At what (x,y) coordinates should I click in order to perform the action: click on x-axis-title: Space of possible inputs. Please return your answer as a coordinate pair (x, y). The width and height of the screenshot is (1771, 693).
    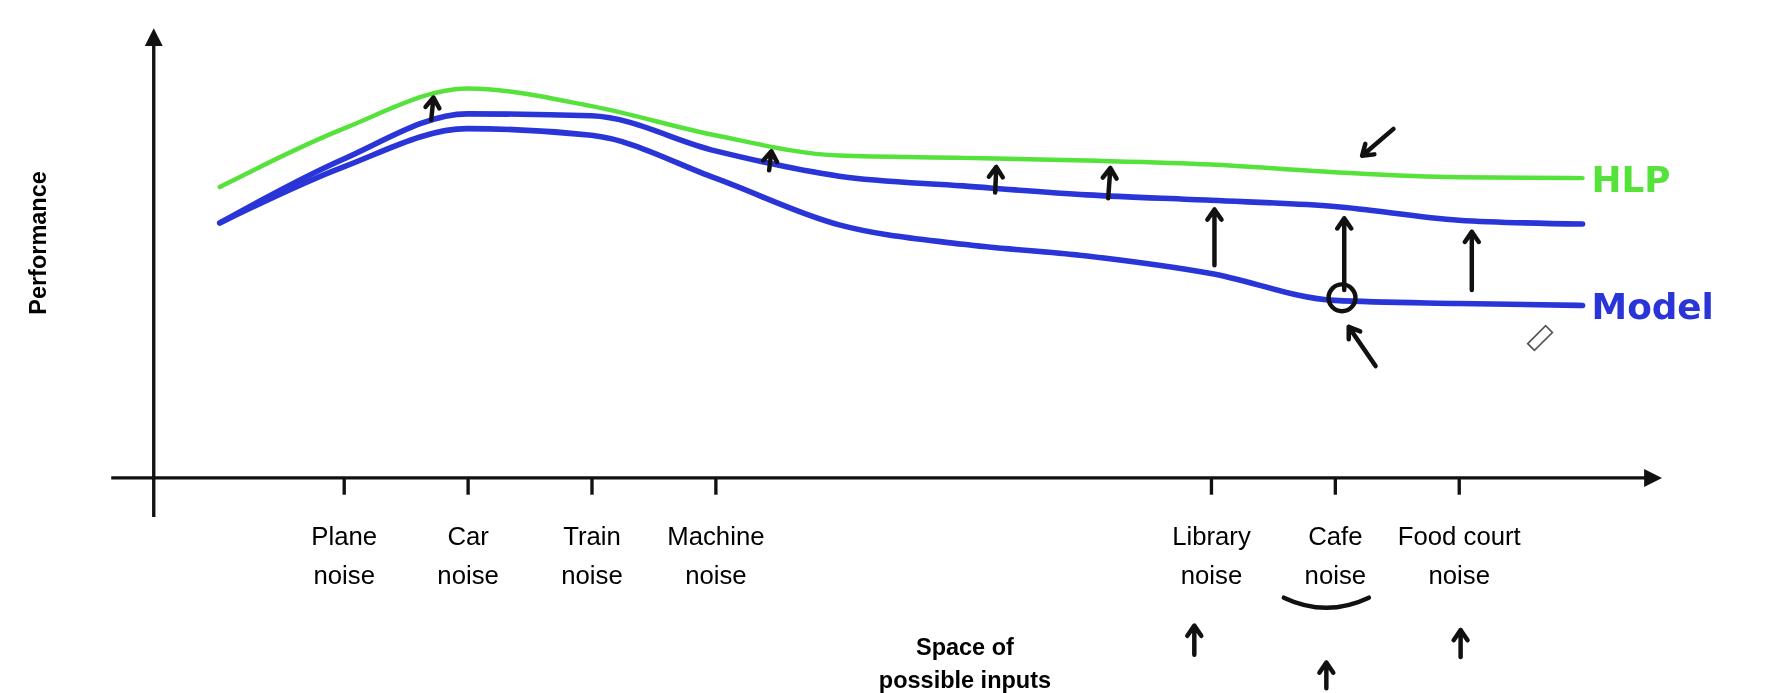
    Looking at the image, I should click on (965, 663).